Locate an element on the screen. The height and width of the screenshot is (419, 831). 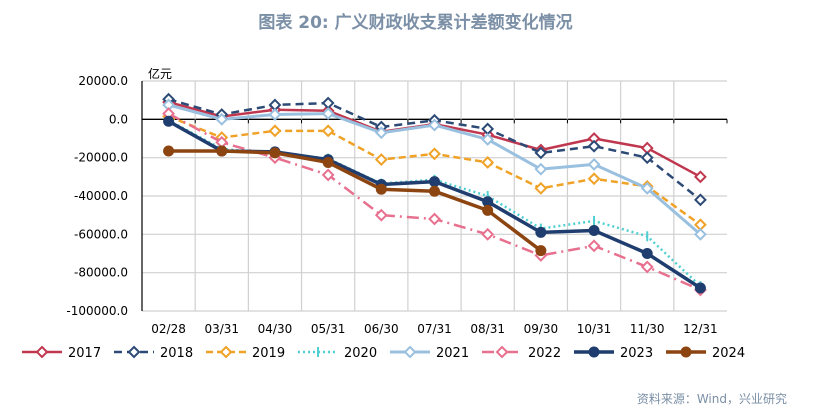
legend-item: 2023 is located at coordinates (613, 353).